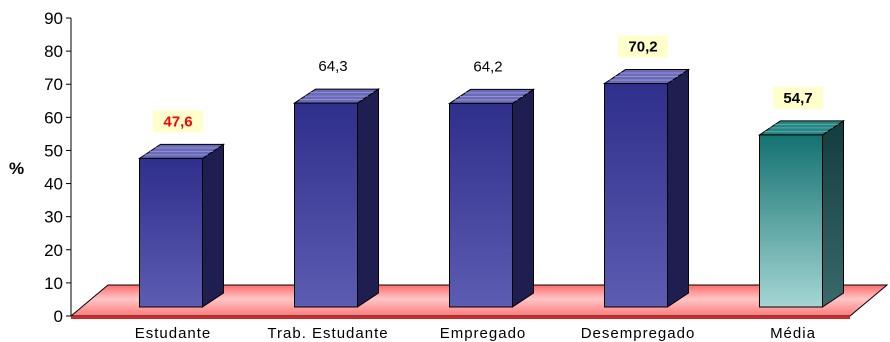 The height and width of the screenshot is (342, 890). I want to click on x-tick-label: Trab. Estudante, so click(327, 333).